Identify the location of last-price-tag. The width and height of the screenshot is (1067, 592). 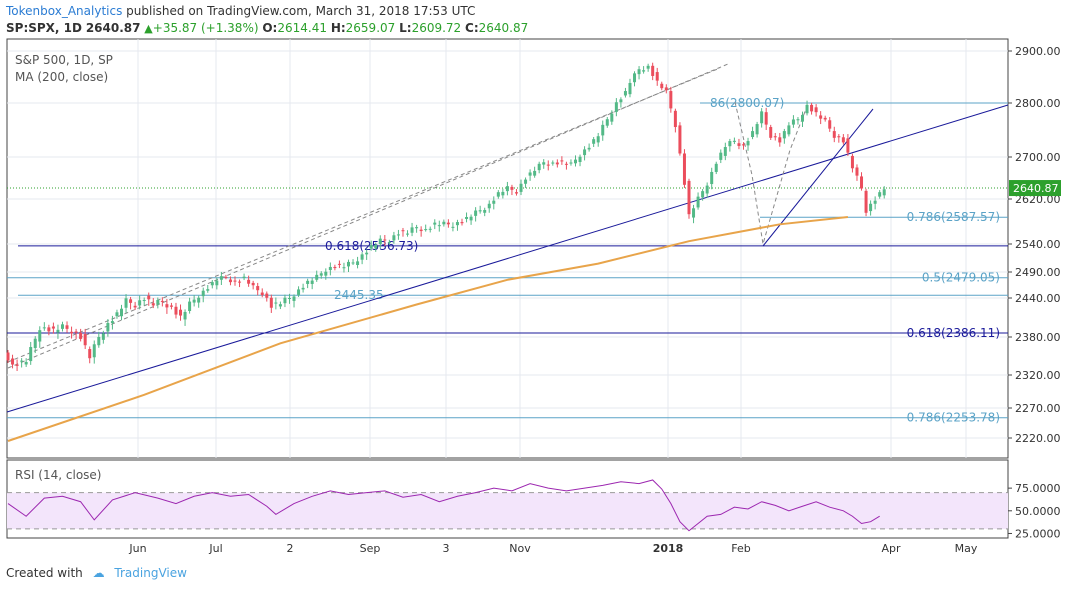
(1035, 188).